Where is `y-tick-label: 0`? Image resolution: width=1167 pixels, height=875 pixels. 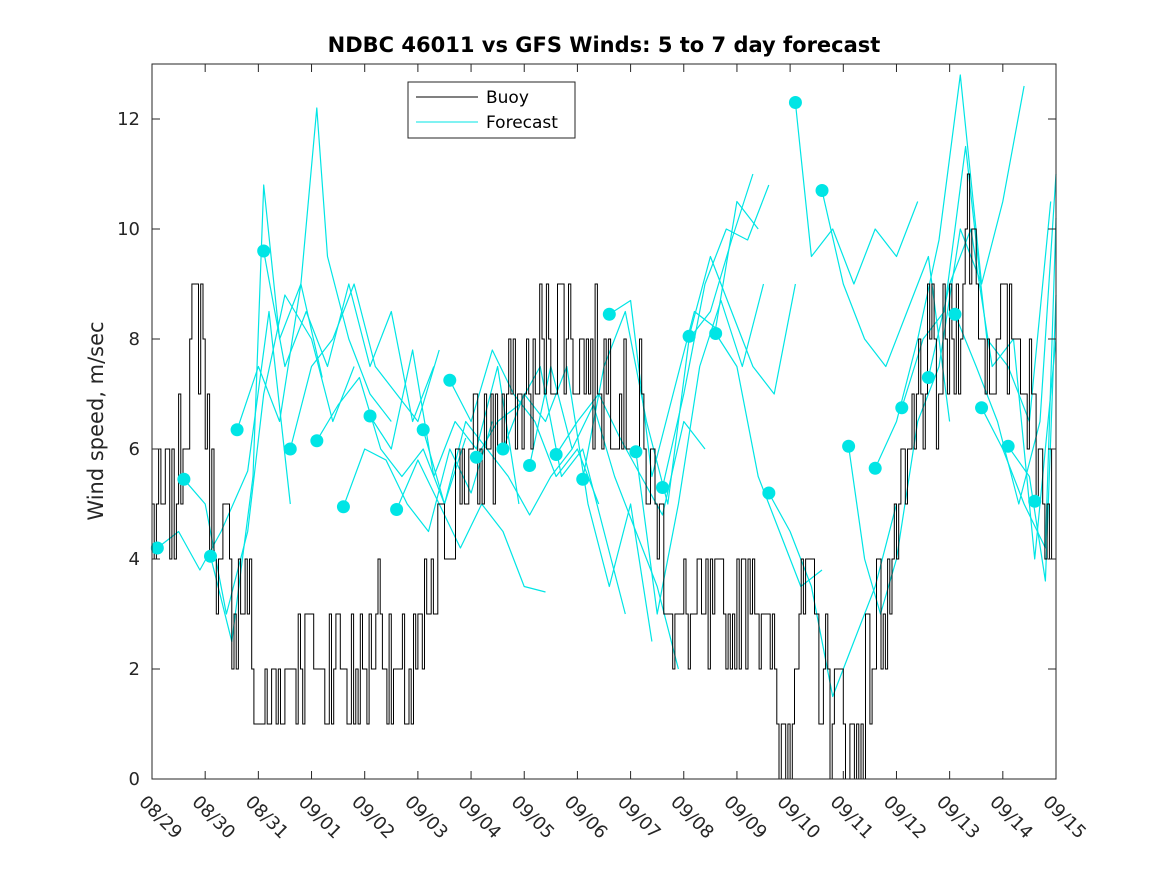
y-tick-label: 0 is located at coordinates (134, 779).